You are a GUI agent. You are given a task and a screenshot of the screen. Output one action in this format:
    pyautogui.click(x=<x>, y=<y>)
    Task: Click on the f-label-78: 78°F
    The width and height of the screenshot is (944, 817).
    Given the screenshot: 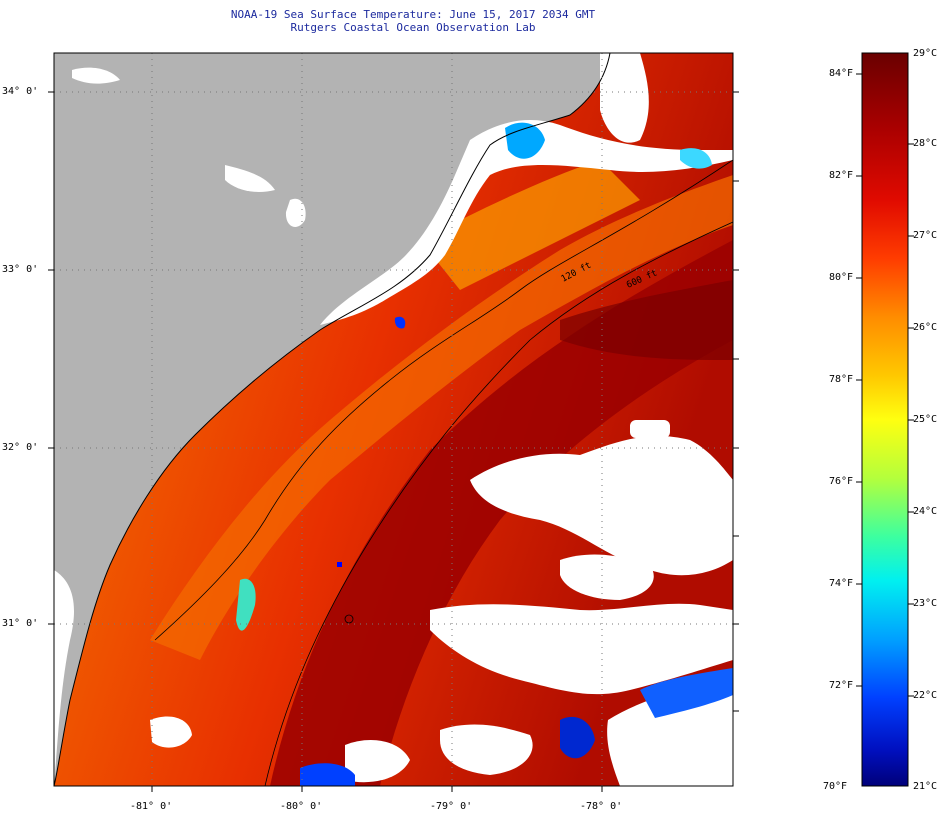 What is the action you would take?
    pyautogui.click(x=841, y=379)
    